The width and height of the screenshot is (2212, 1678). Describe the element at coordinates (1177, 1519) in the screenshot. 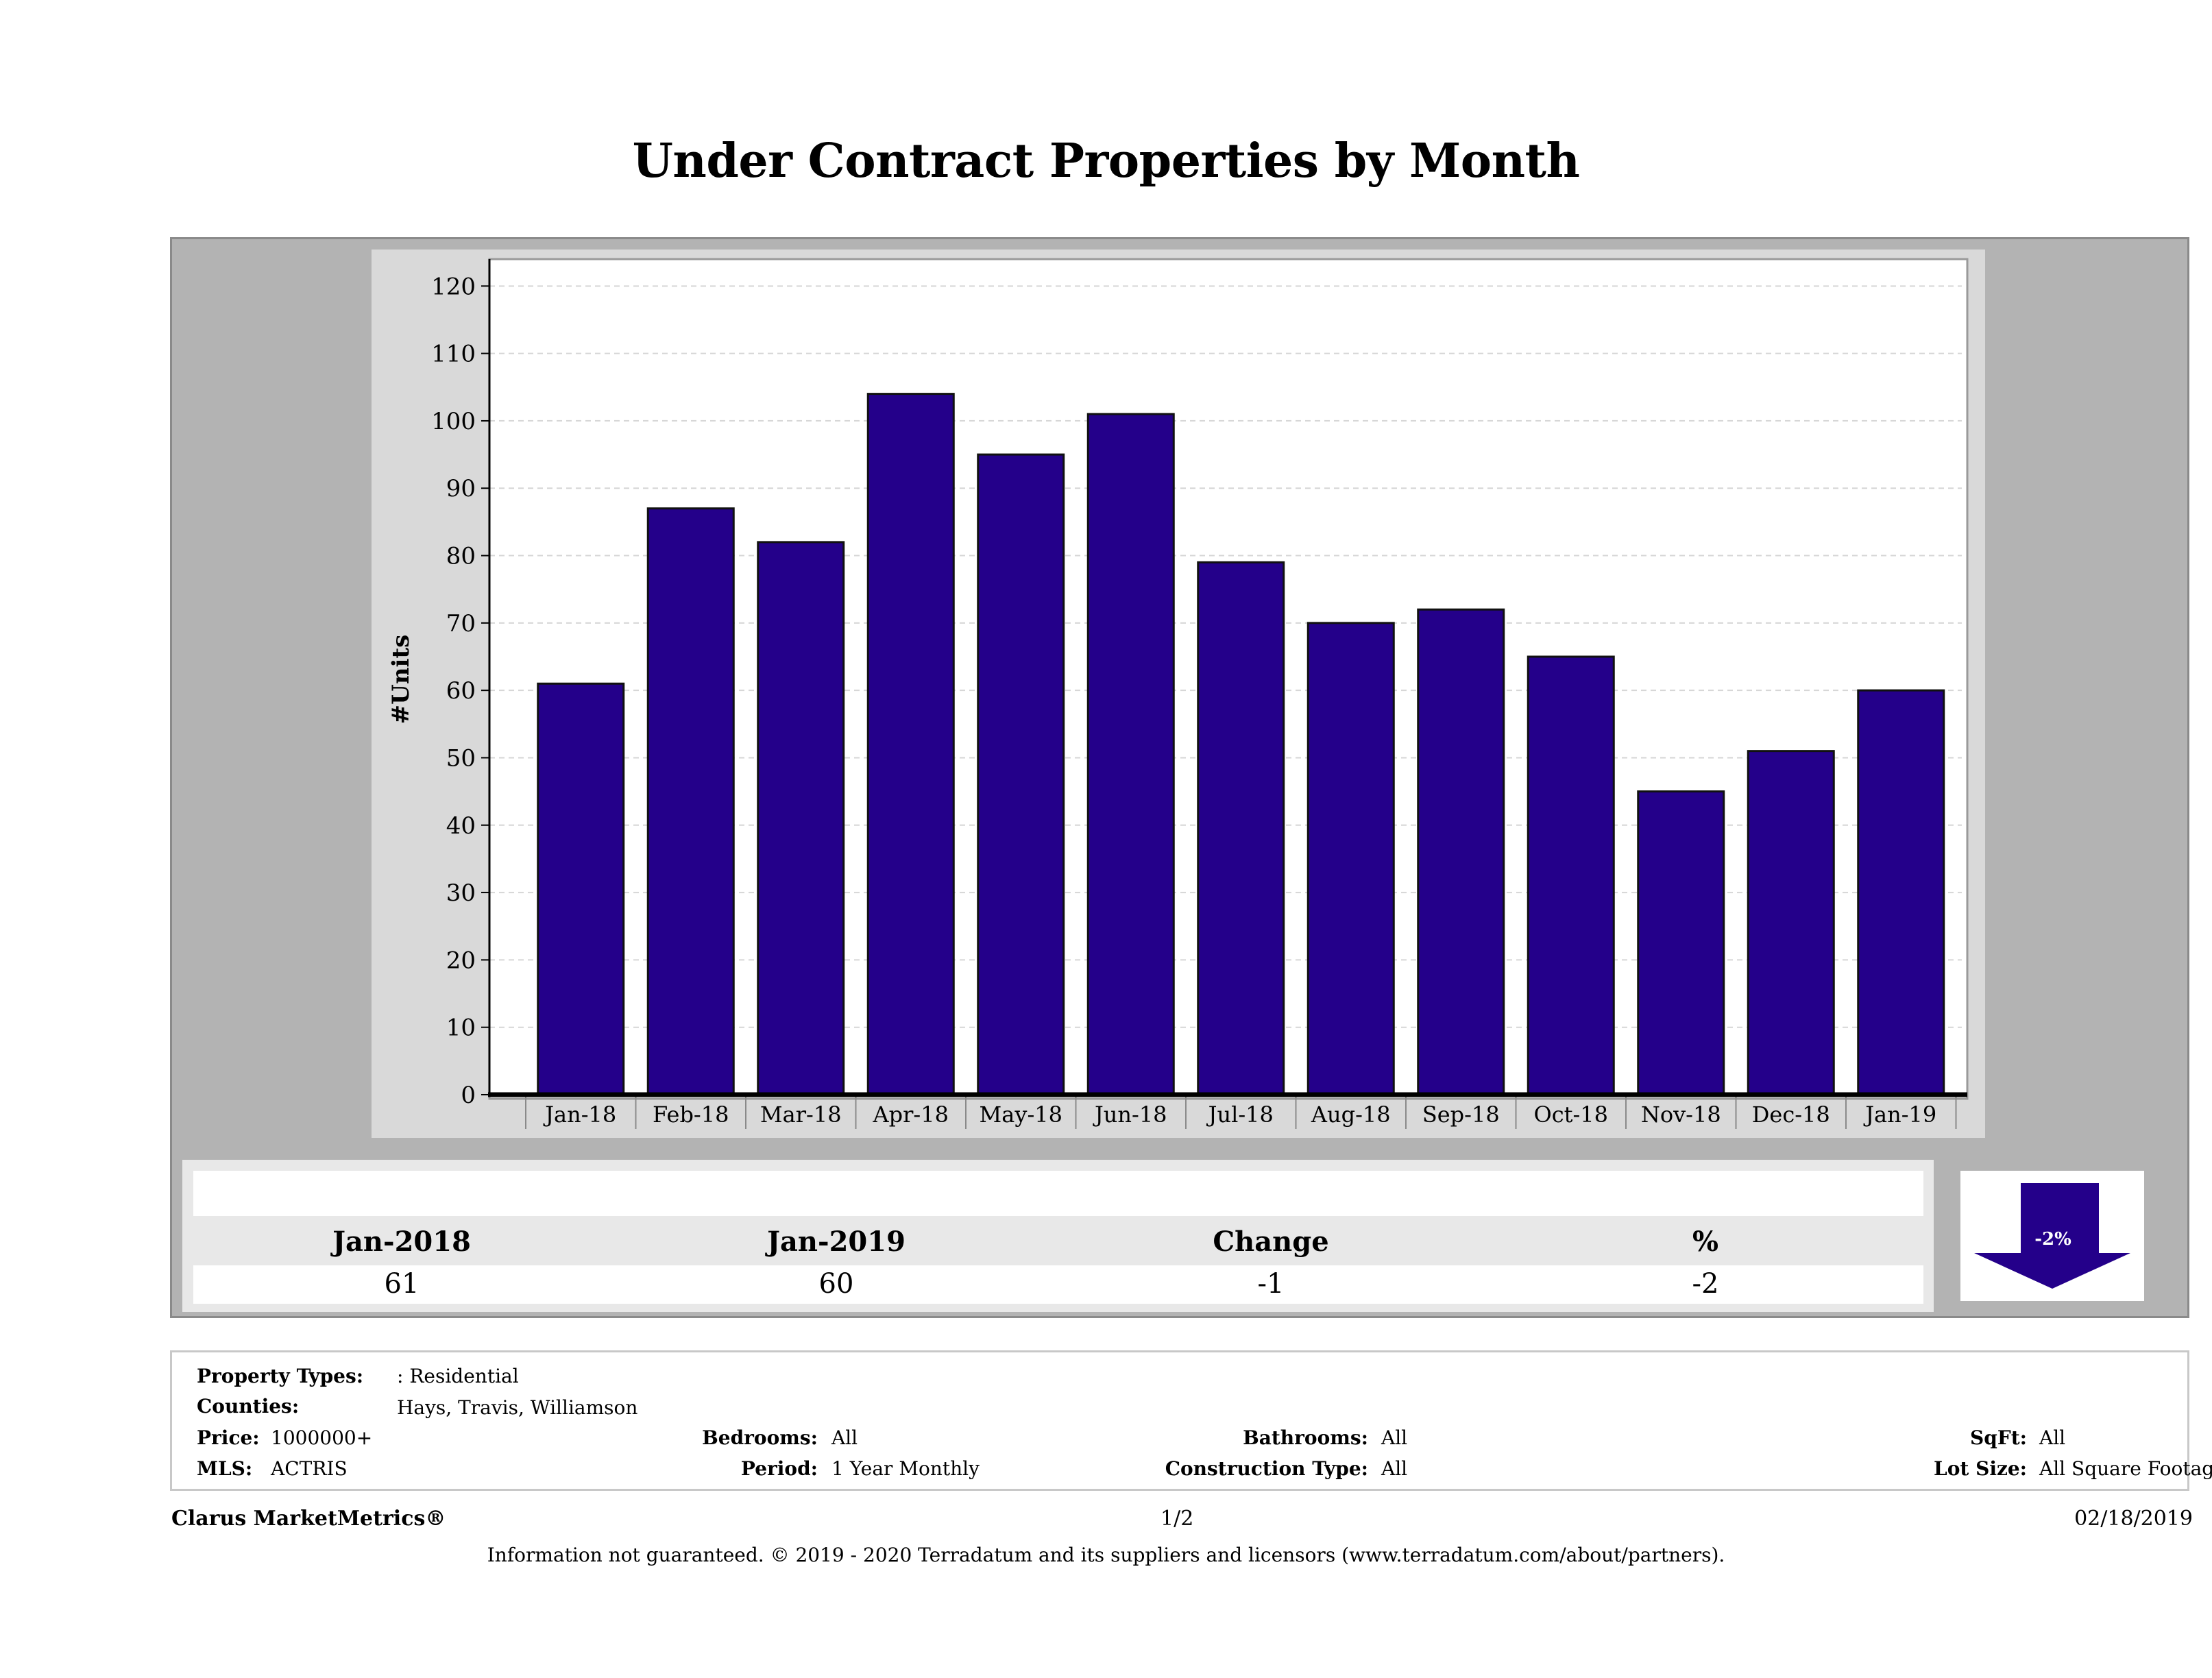

I see `page-number: 1/2` at that location.